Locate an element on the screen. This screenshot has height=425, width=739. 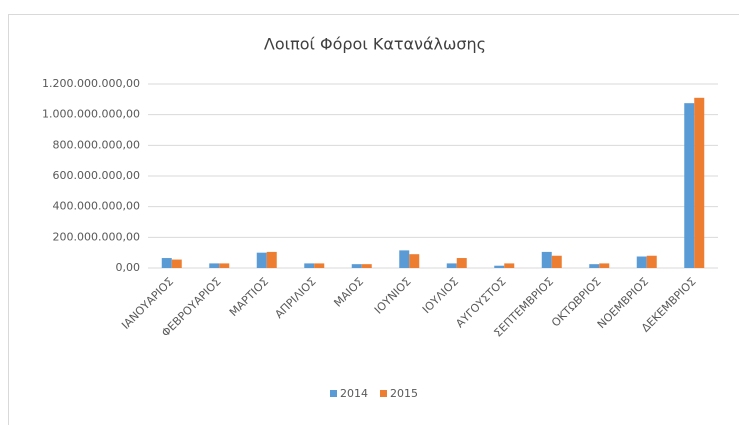
legend-label: 2014 is located at coordinates (354, 393).